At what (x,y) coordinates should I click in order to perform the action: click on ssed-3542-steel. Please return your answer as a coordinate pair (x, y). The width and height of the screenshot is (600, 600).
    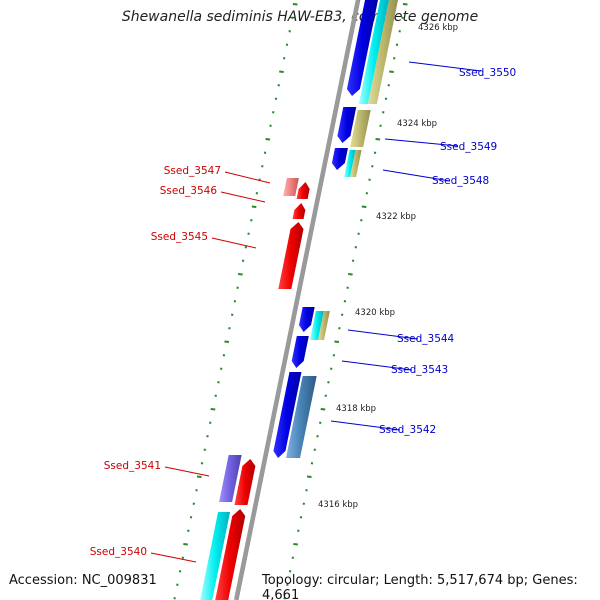
    Looking at the image, I should click on (301, 417).